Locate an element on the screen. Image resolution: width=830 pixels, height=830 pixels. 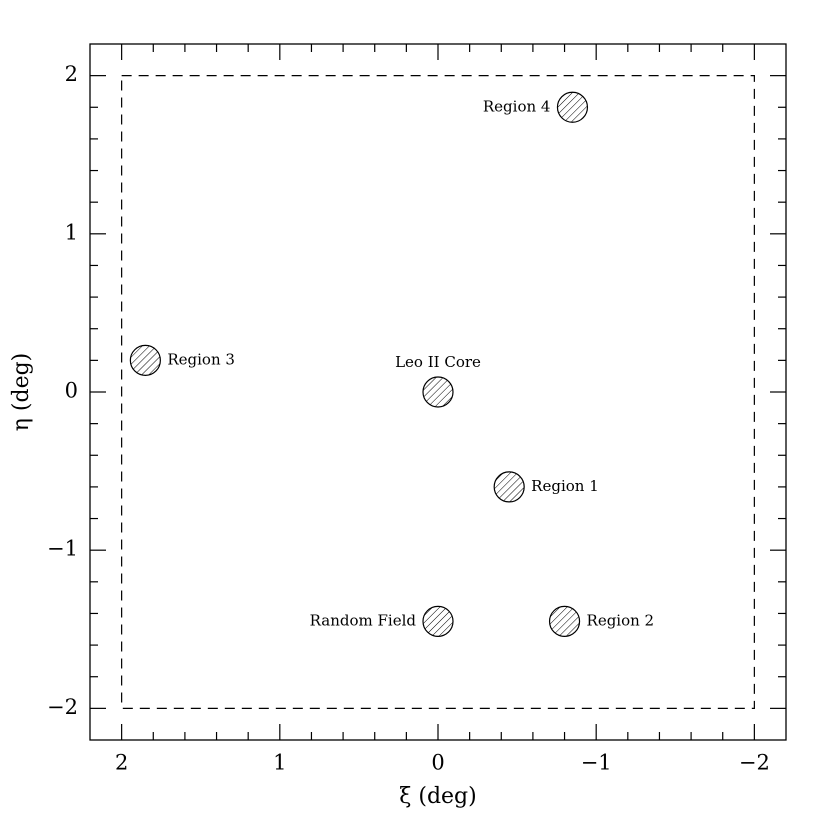
x-tick-label: −2 is located at coordinates (754, 763).